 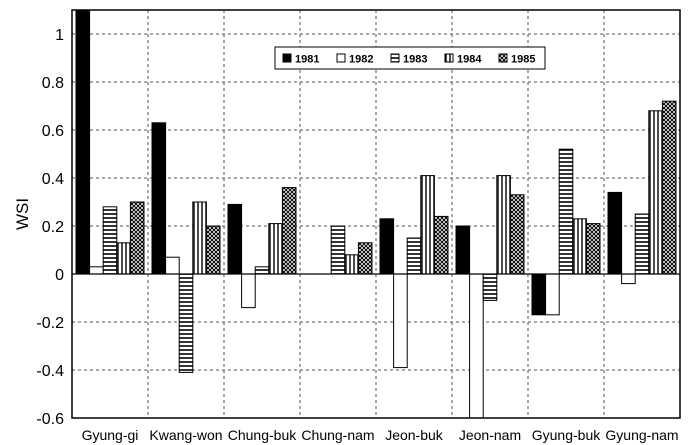 What do you see at coordinates (159, 198) in the screenshot?
I see `bar-1981-kwang-won` at bounding box center [159, 198].